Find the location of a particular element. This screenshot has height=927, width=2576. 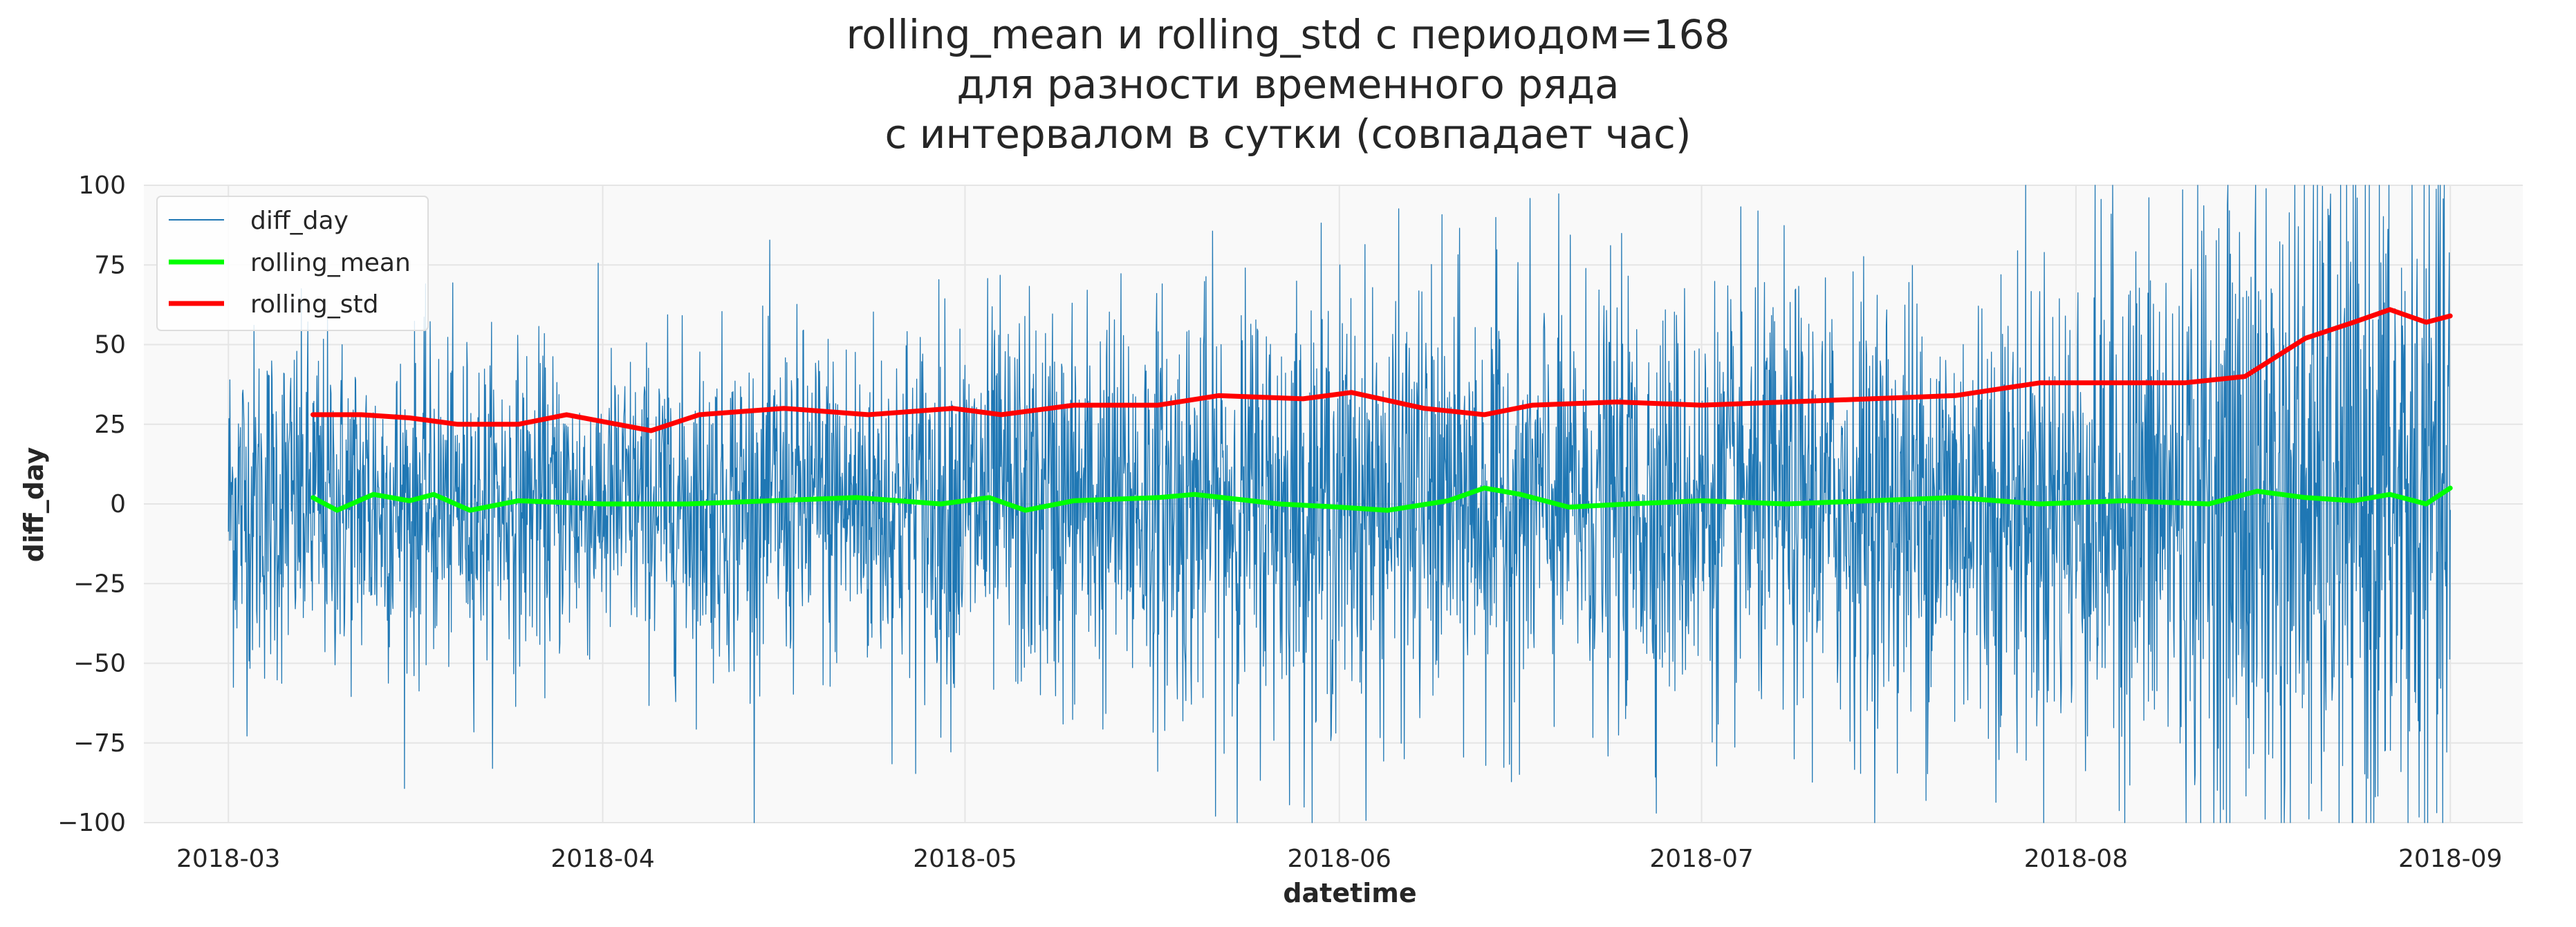

x-tick-label: 2018-05 is located at coordinates (965, 859).